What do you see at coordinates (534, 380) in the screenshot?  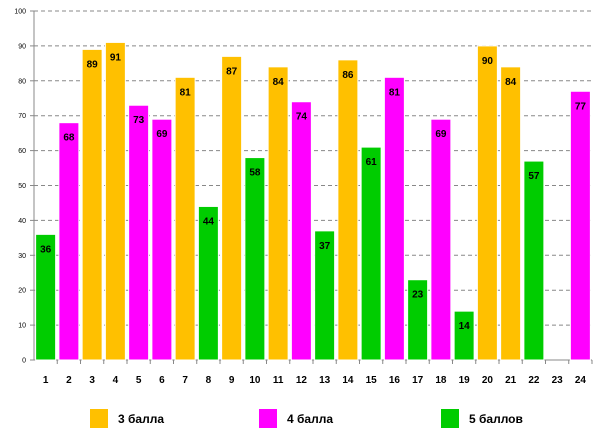 I see `x-tick-label: 22` at bounding box center [534, 380].